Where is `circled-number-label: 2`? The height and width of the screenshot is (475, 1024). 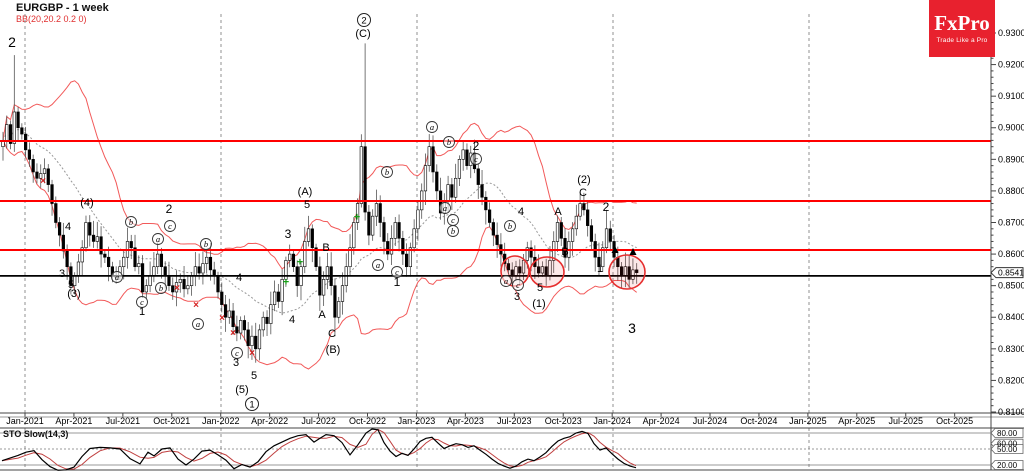 circled-number-label: 2 is located at coordinates (363, 21).